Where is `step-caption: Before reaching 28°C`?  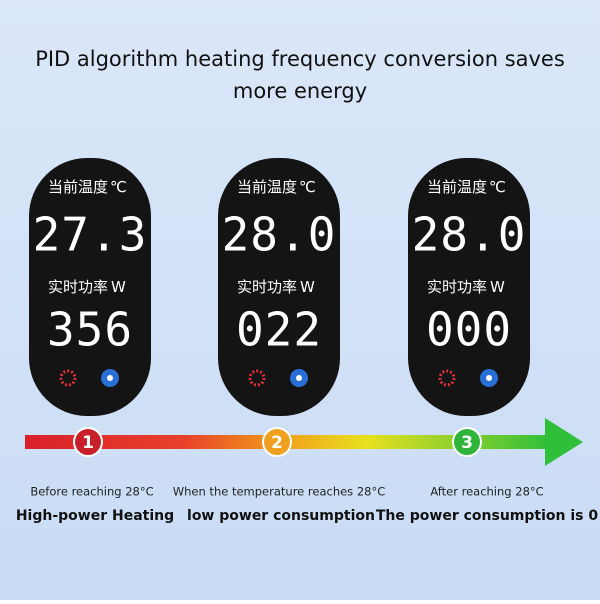 step-caption: Before reaching 28°C is located at coordinates (91, 492).